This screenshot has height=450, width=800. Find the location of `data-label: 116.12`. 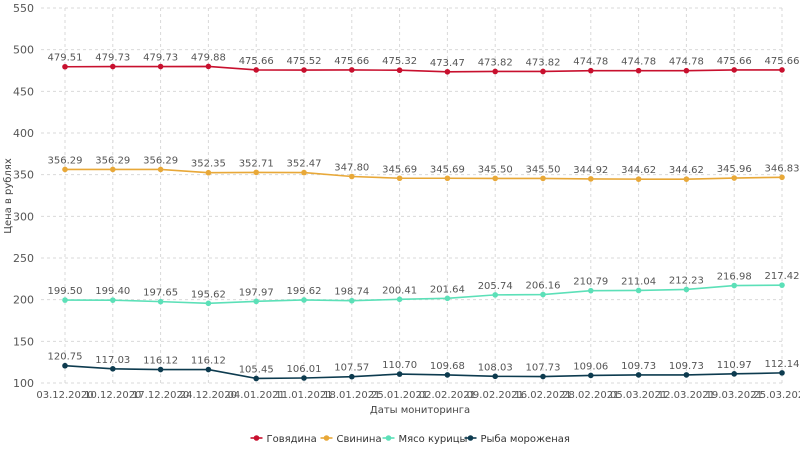

data-label: 116.12 is located at coordinates (160, 361).